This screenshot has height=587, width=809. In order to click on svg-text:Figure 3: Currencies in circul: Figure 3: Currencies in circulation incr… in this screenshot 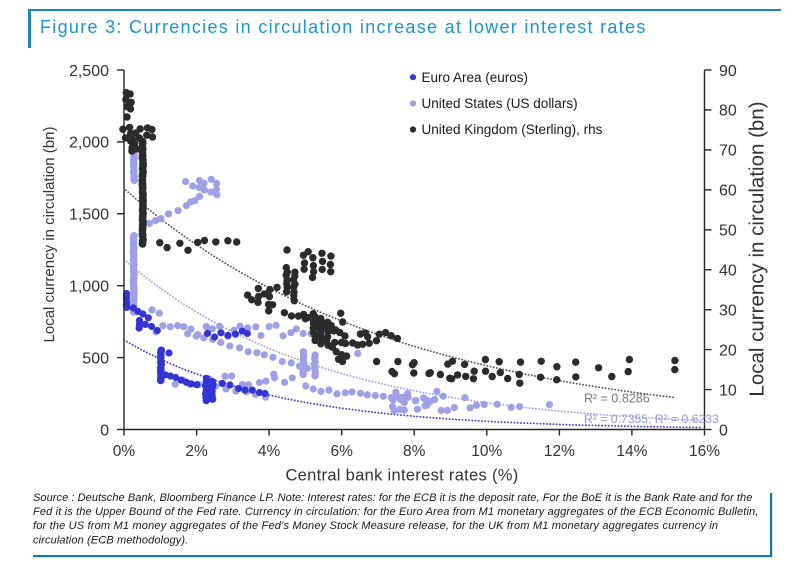, I will do `click(343, 27)`.